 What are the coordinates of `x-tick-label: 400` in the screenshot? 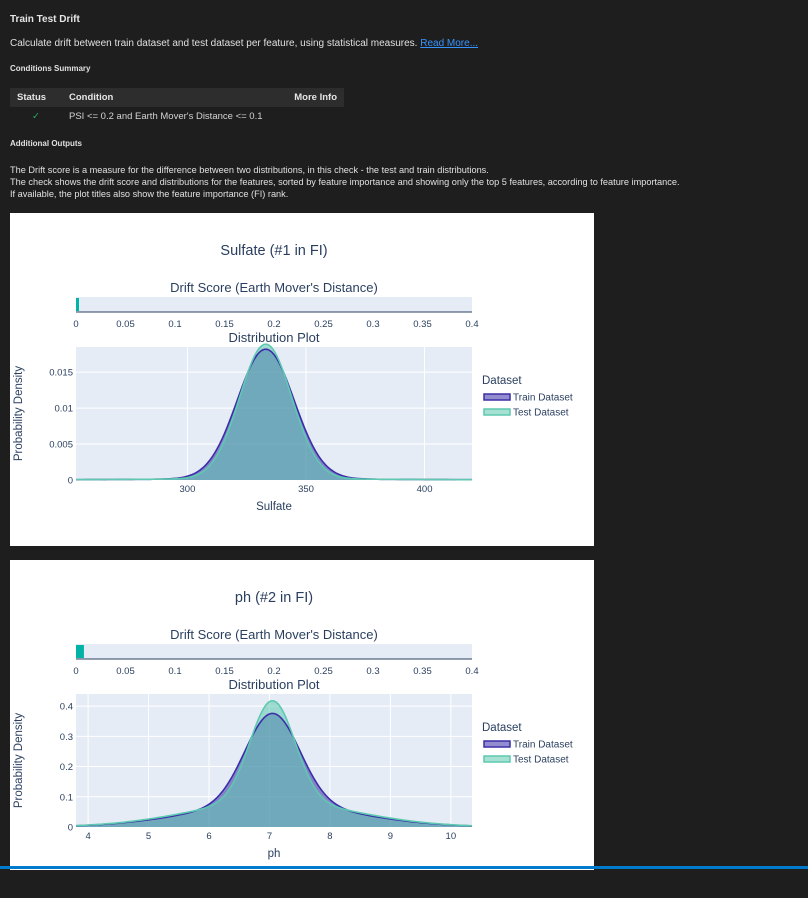 It's located at (425, 489).